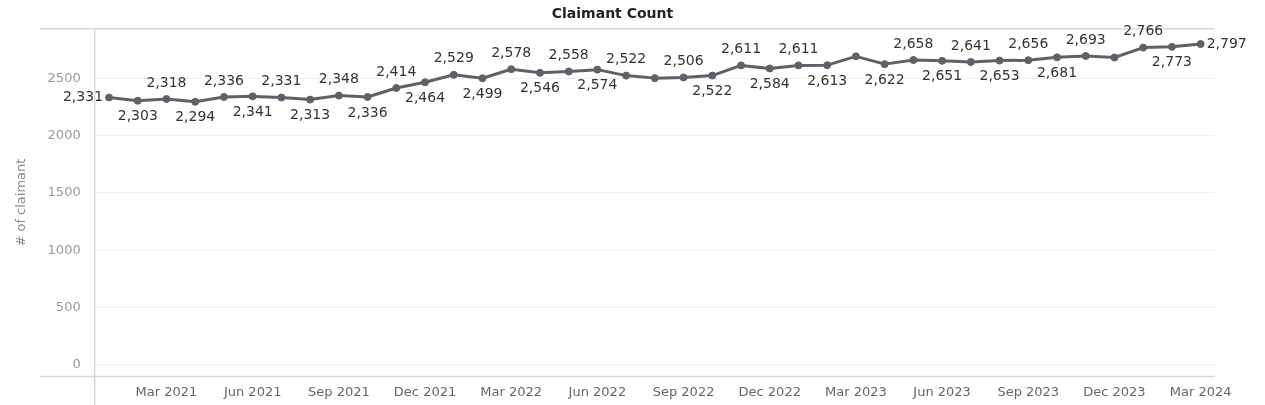 The image size is (1265, 405). I want to click on y-tick-label: 500, so click(68, 306).